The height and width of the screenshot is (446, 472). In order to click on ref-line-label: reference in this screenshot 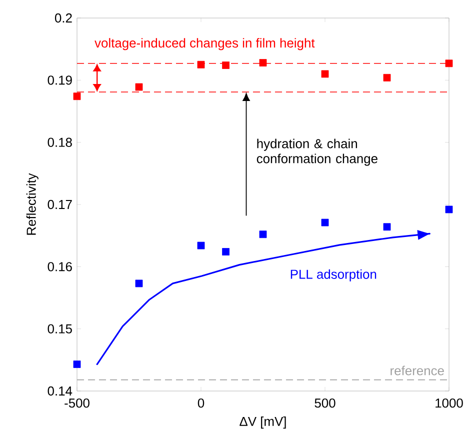, I will do `click(417, 371)`.